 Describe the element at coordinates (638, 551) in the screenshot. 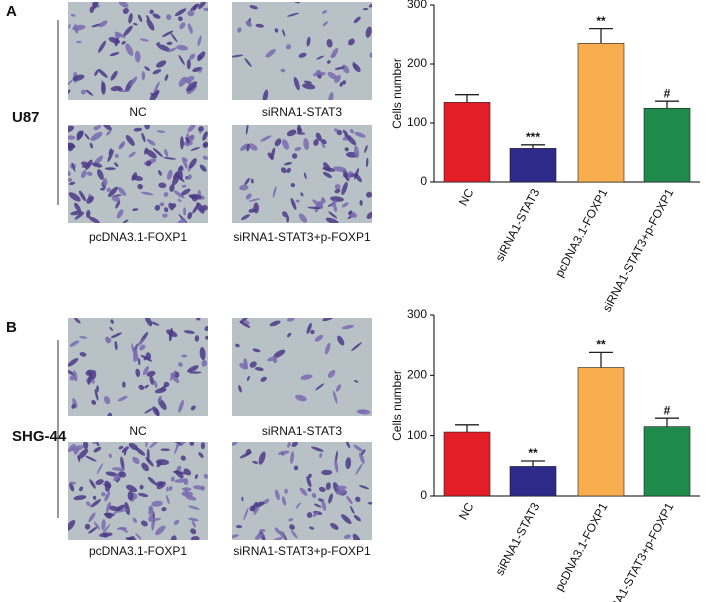

I see `x-tick-label: siRNA1-STAT3+p-FOXP1` at that location.